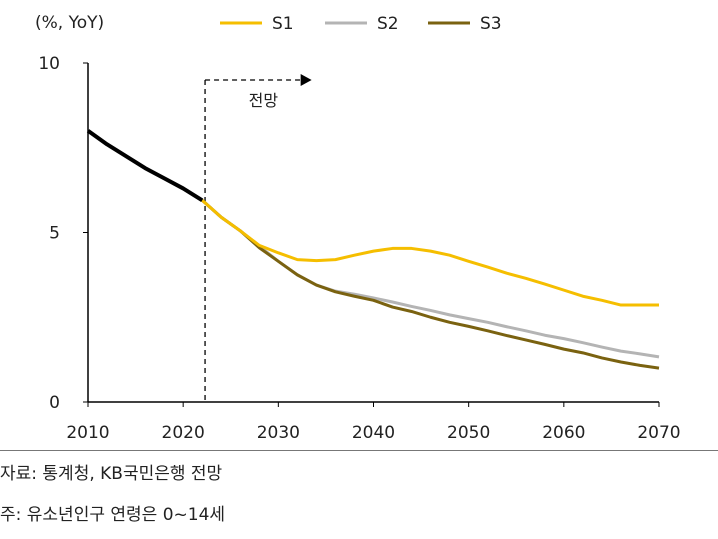  I want to click on forecast-arrow-head, so click(306, 80).